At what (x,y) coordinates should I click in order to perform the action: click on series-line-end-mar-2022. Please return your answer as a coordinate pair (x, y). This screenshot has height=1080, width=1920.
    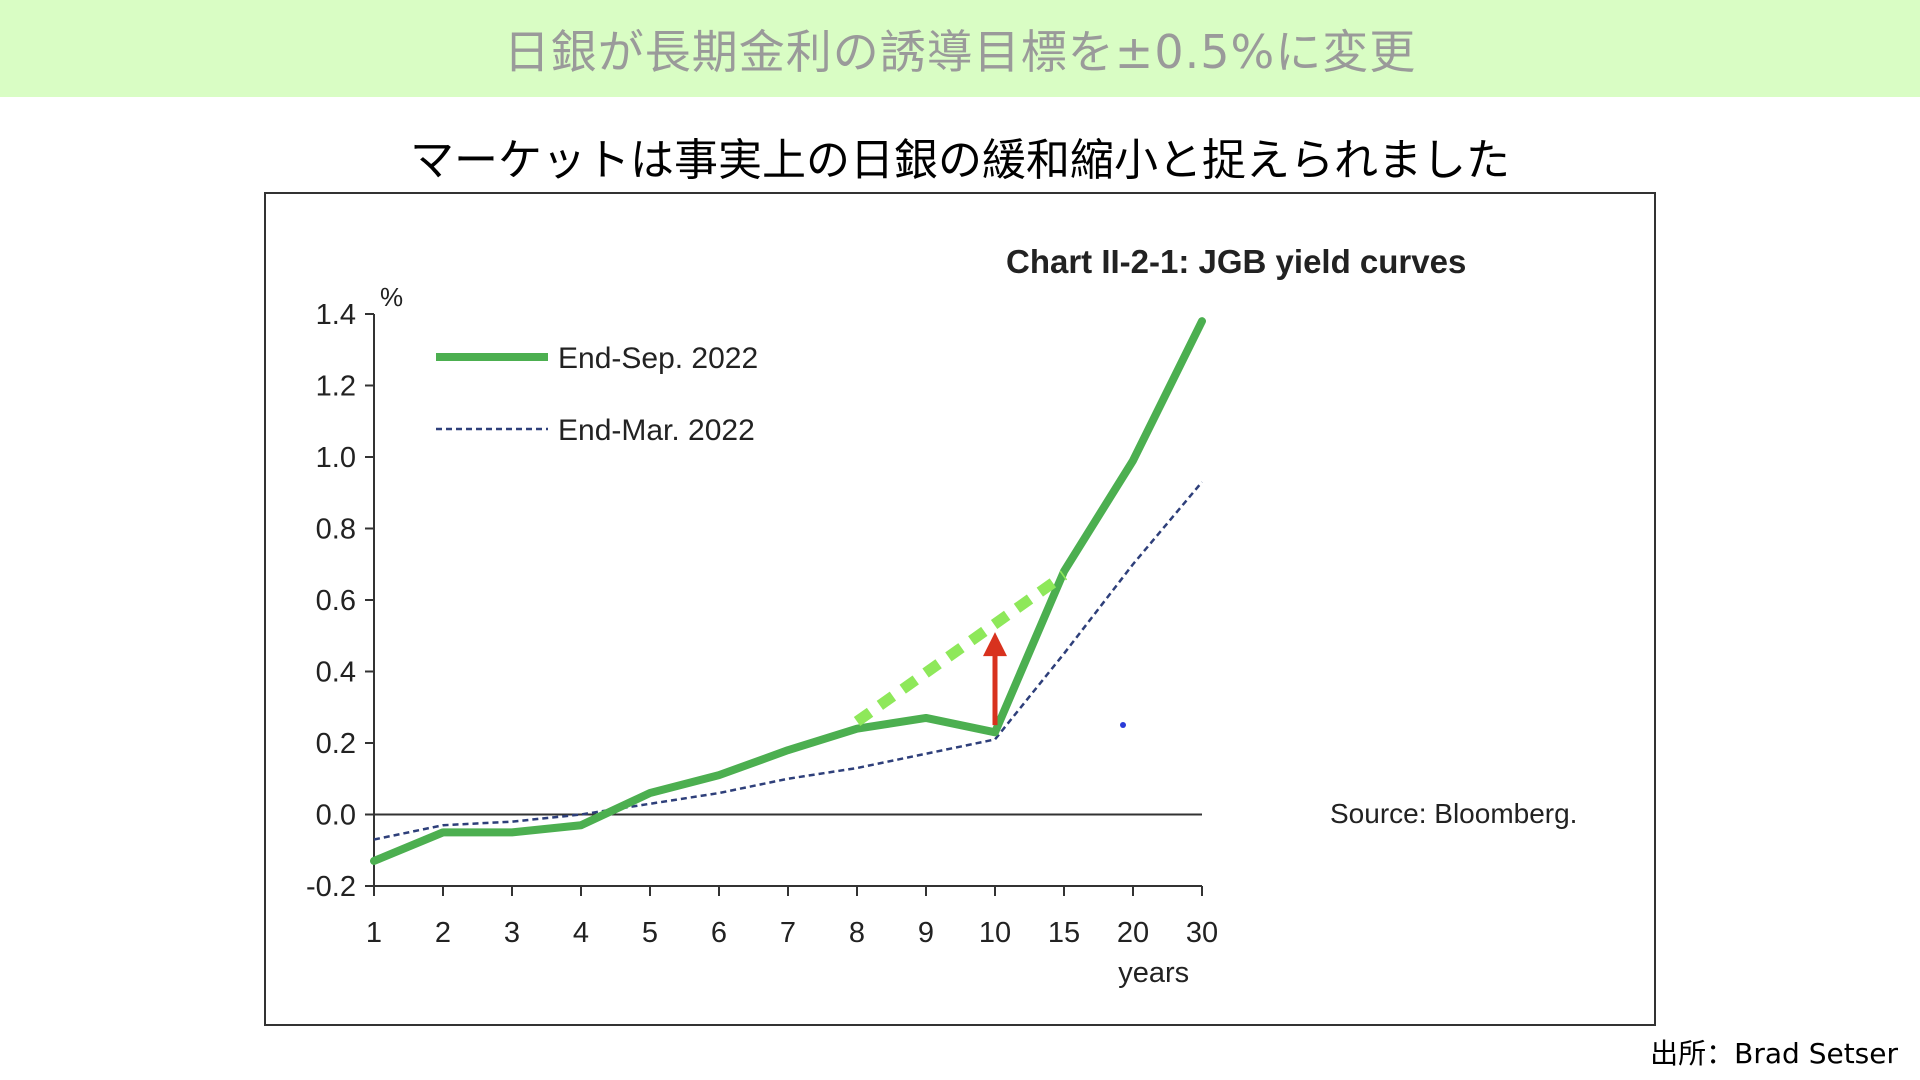
    Looking at the image, I should click on (788, 661).